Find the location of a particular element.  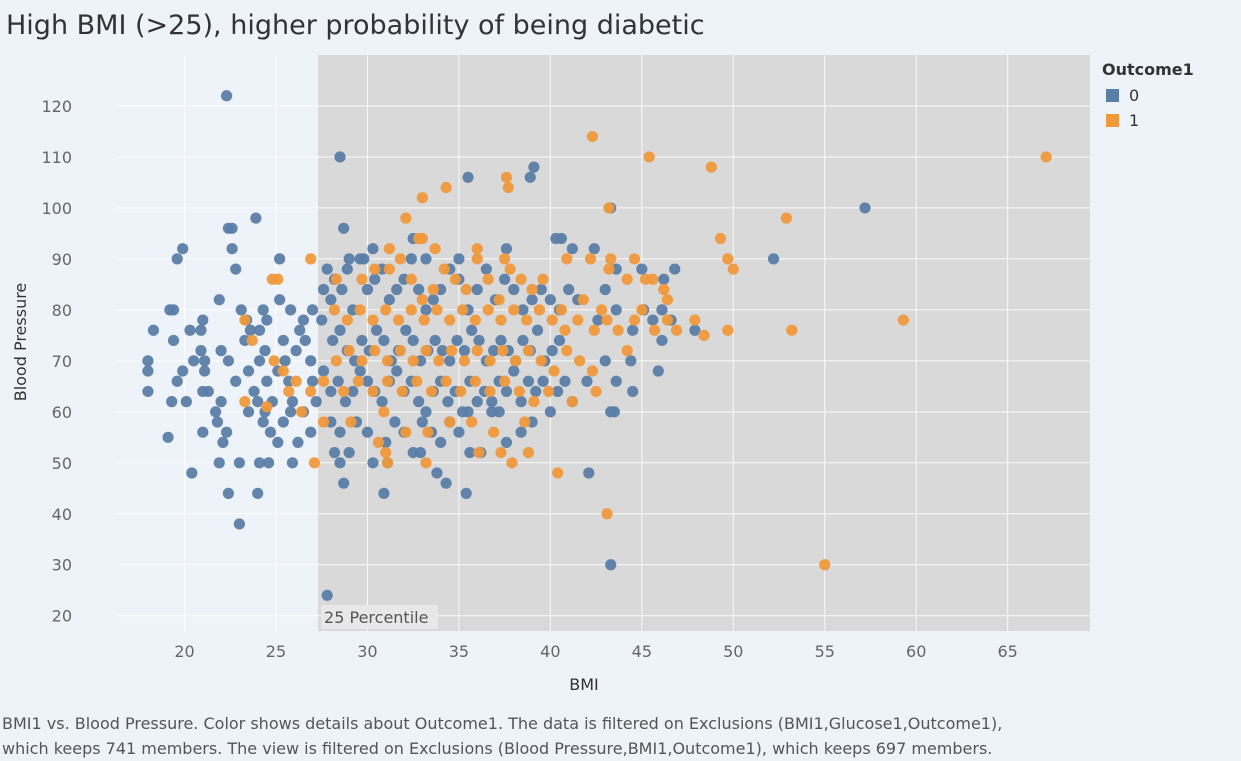

legend-item-0: 0 is located at coordinates (1148, 95).